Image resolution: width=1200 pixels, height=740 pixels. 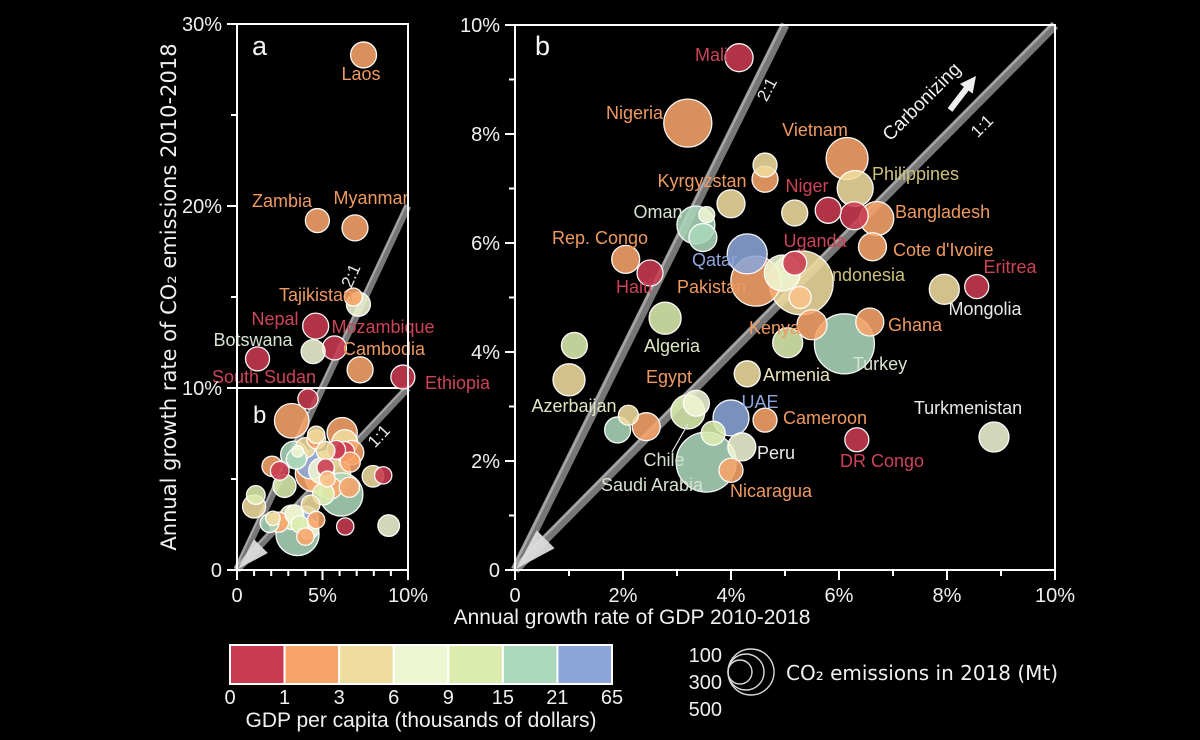 I want to click on country-label: Cote d'Ivoire, so click(x=943, y=250).